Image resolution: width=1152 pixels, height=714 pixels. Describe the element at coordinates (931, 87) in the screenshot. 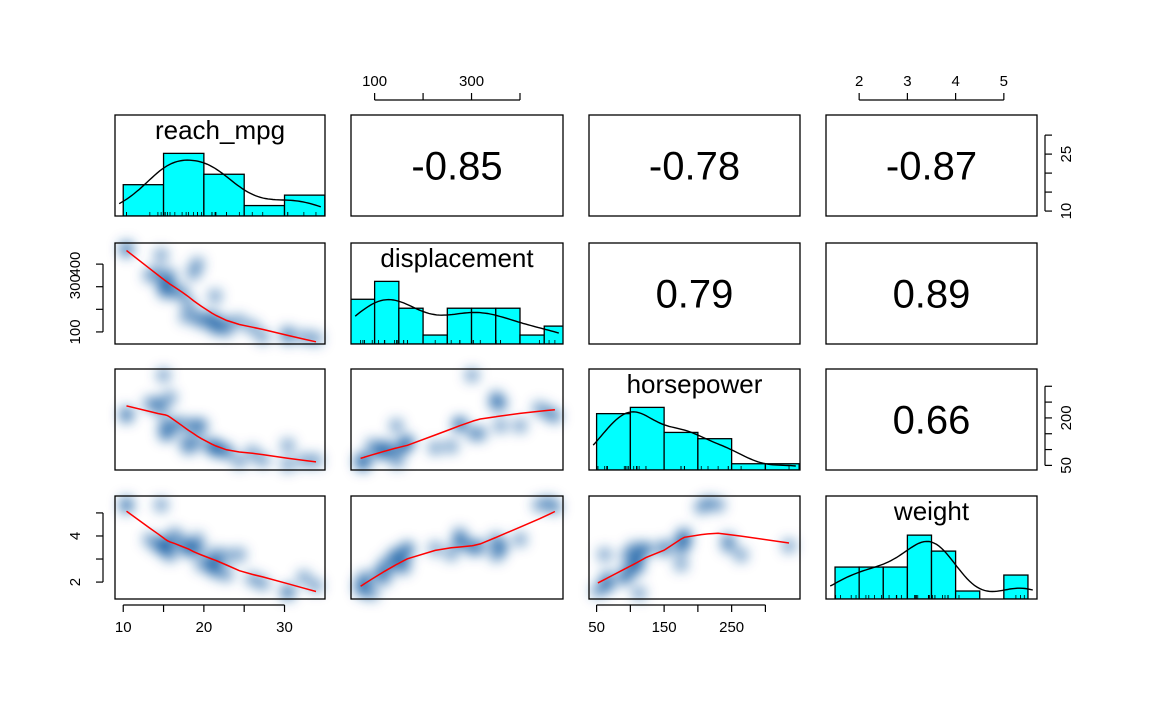

I see `top-axis-weight: 2 3 4 5` at that location.